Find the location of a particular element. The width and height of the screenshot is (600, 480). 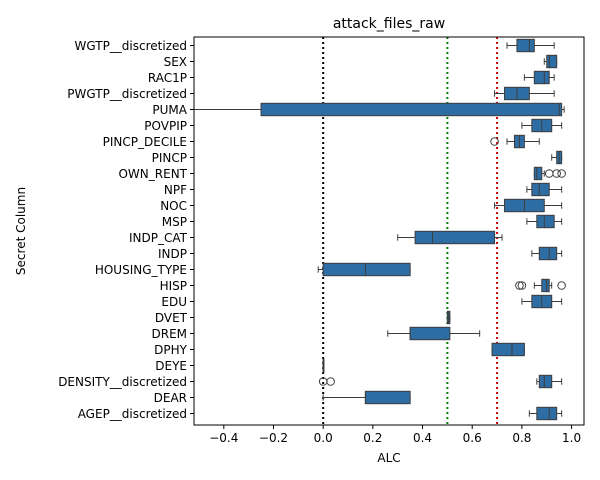

box-indp is located at coordinates (547, 253).